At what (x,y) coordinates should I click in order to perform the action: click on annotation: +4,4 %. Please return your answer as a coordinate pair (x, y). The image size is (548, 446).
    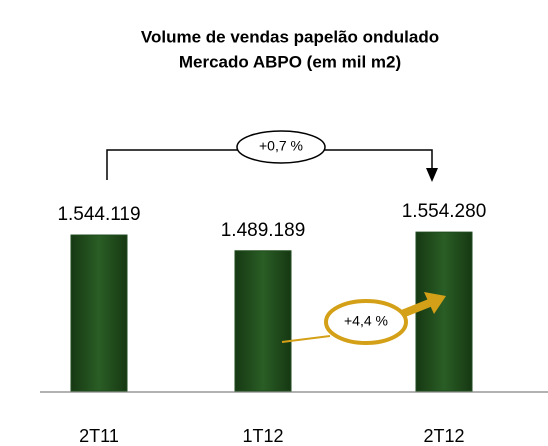
    Looking at the image, I should click on (366, 321).